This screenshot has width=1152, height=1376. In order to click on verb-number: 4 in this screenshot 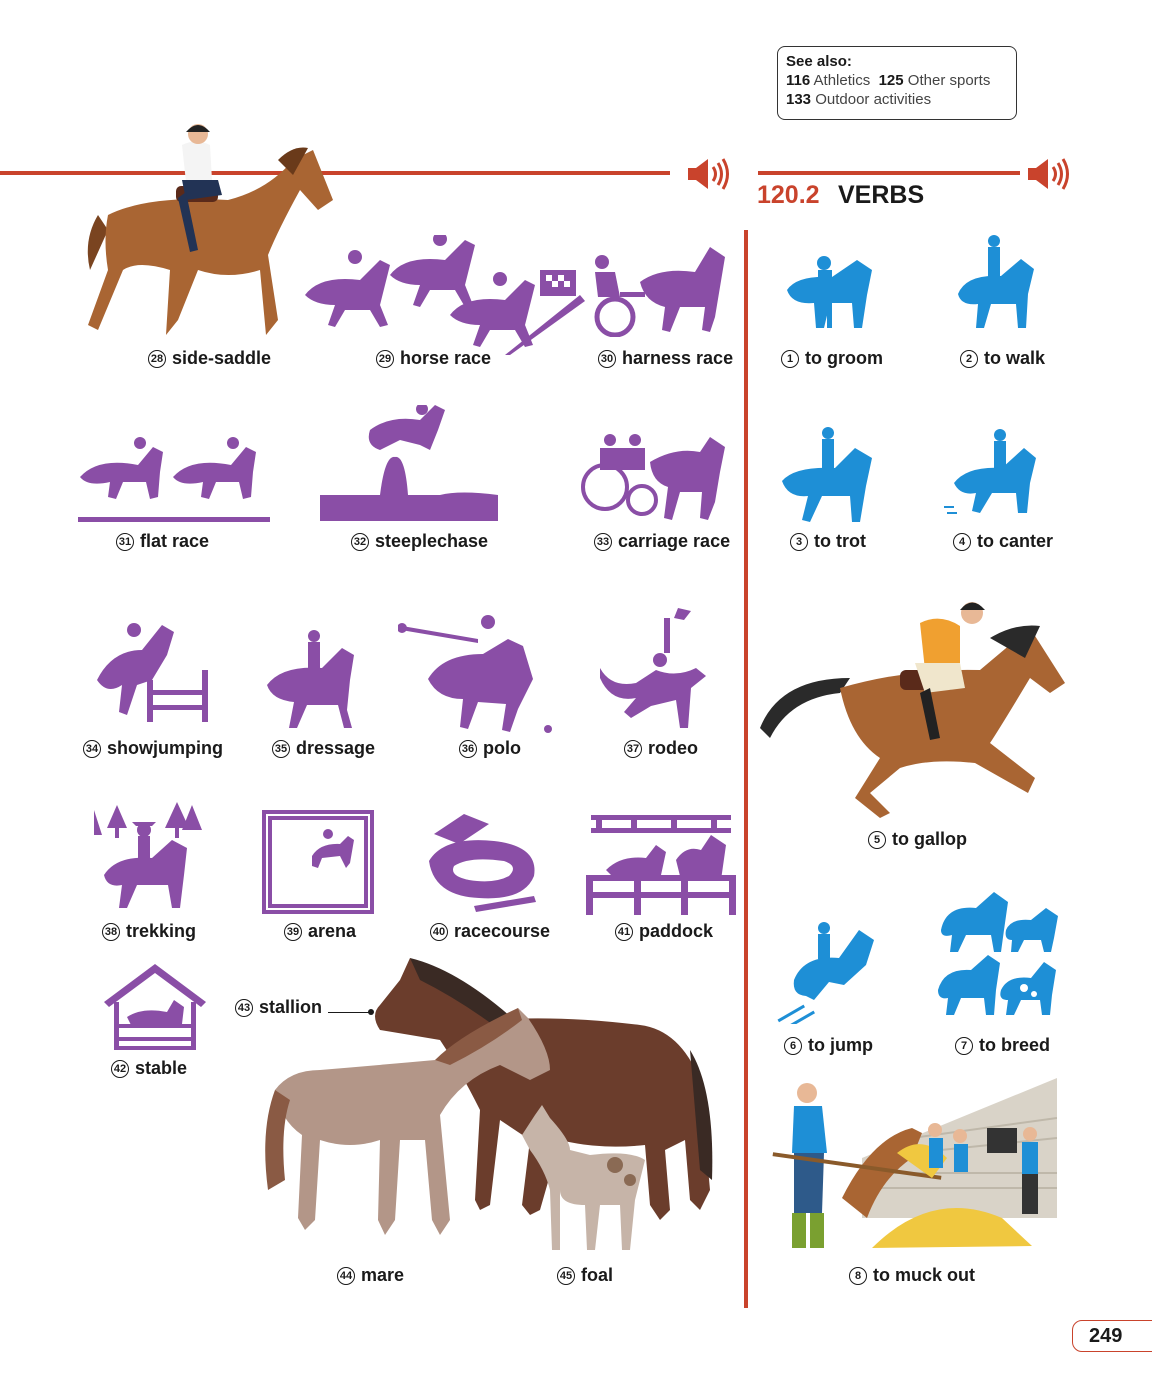, I will do `click(962, 541)`.